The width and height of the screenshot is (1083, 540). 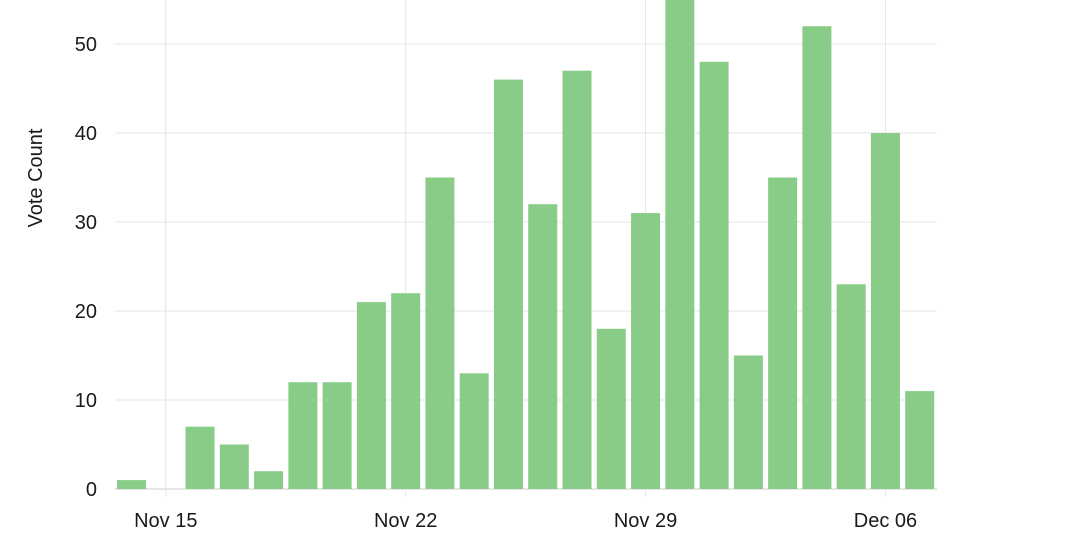 I want to click on x-axis-ticks: Nov 15 Nov 22 Nov 29 Dec 06, so click(x=525, y=521).